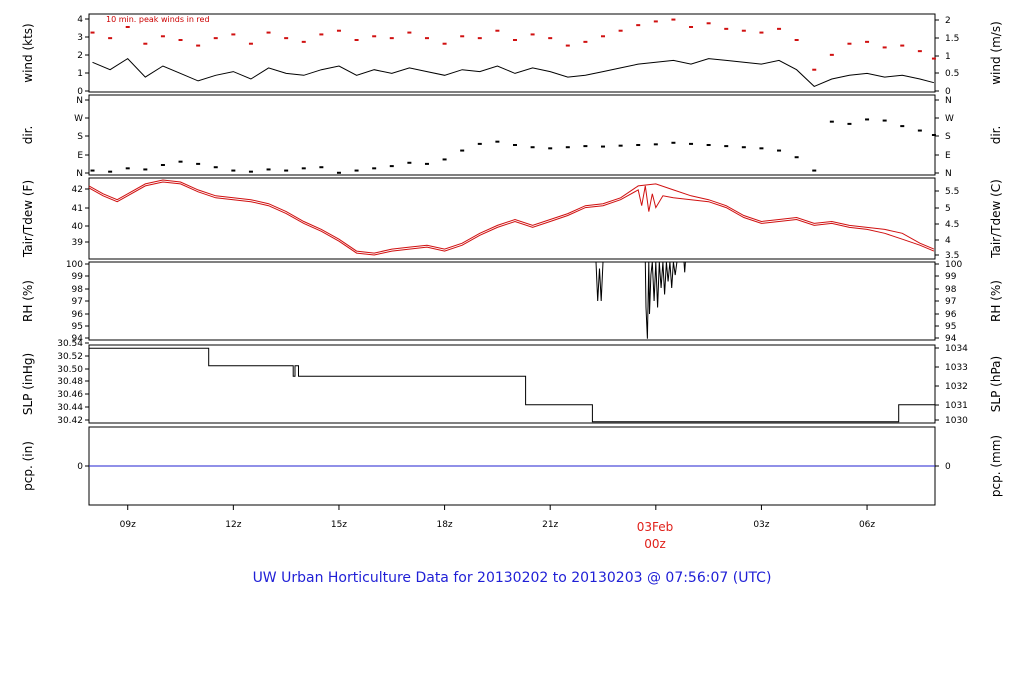 Image resolution: width=1024 pixels, height=700 pixels. Describe the element at coordinates (78, 315) in the screenshot. I see `rh-left-tick-label: 96` at that location.